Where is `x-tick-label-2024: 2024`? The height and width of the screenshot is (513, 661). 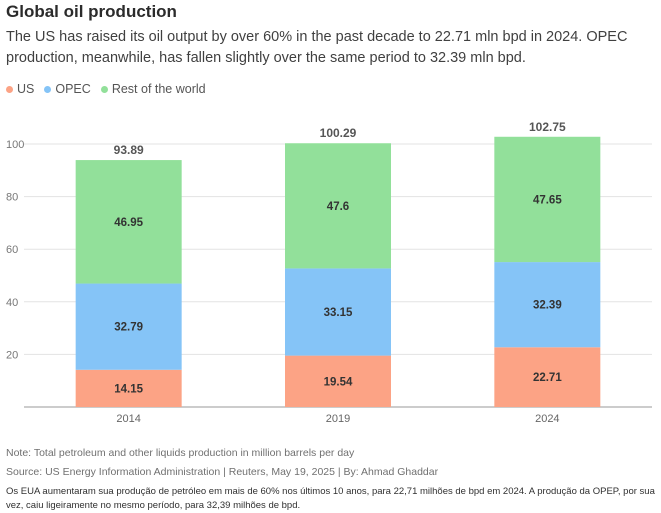
x-tick-label-2024: 2024 is located at coordinates (547, 419).